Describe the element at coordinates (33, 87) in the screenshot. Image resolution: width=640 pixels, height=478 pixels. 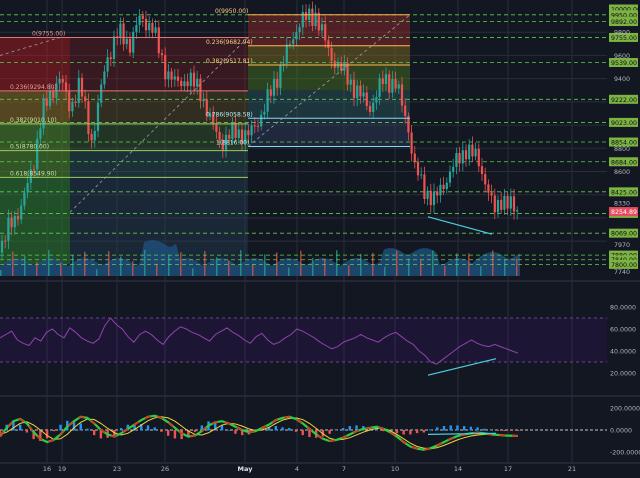
I see `fib-left-label: 0.236(9294.80)` at that location.